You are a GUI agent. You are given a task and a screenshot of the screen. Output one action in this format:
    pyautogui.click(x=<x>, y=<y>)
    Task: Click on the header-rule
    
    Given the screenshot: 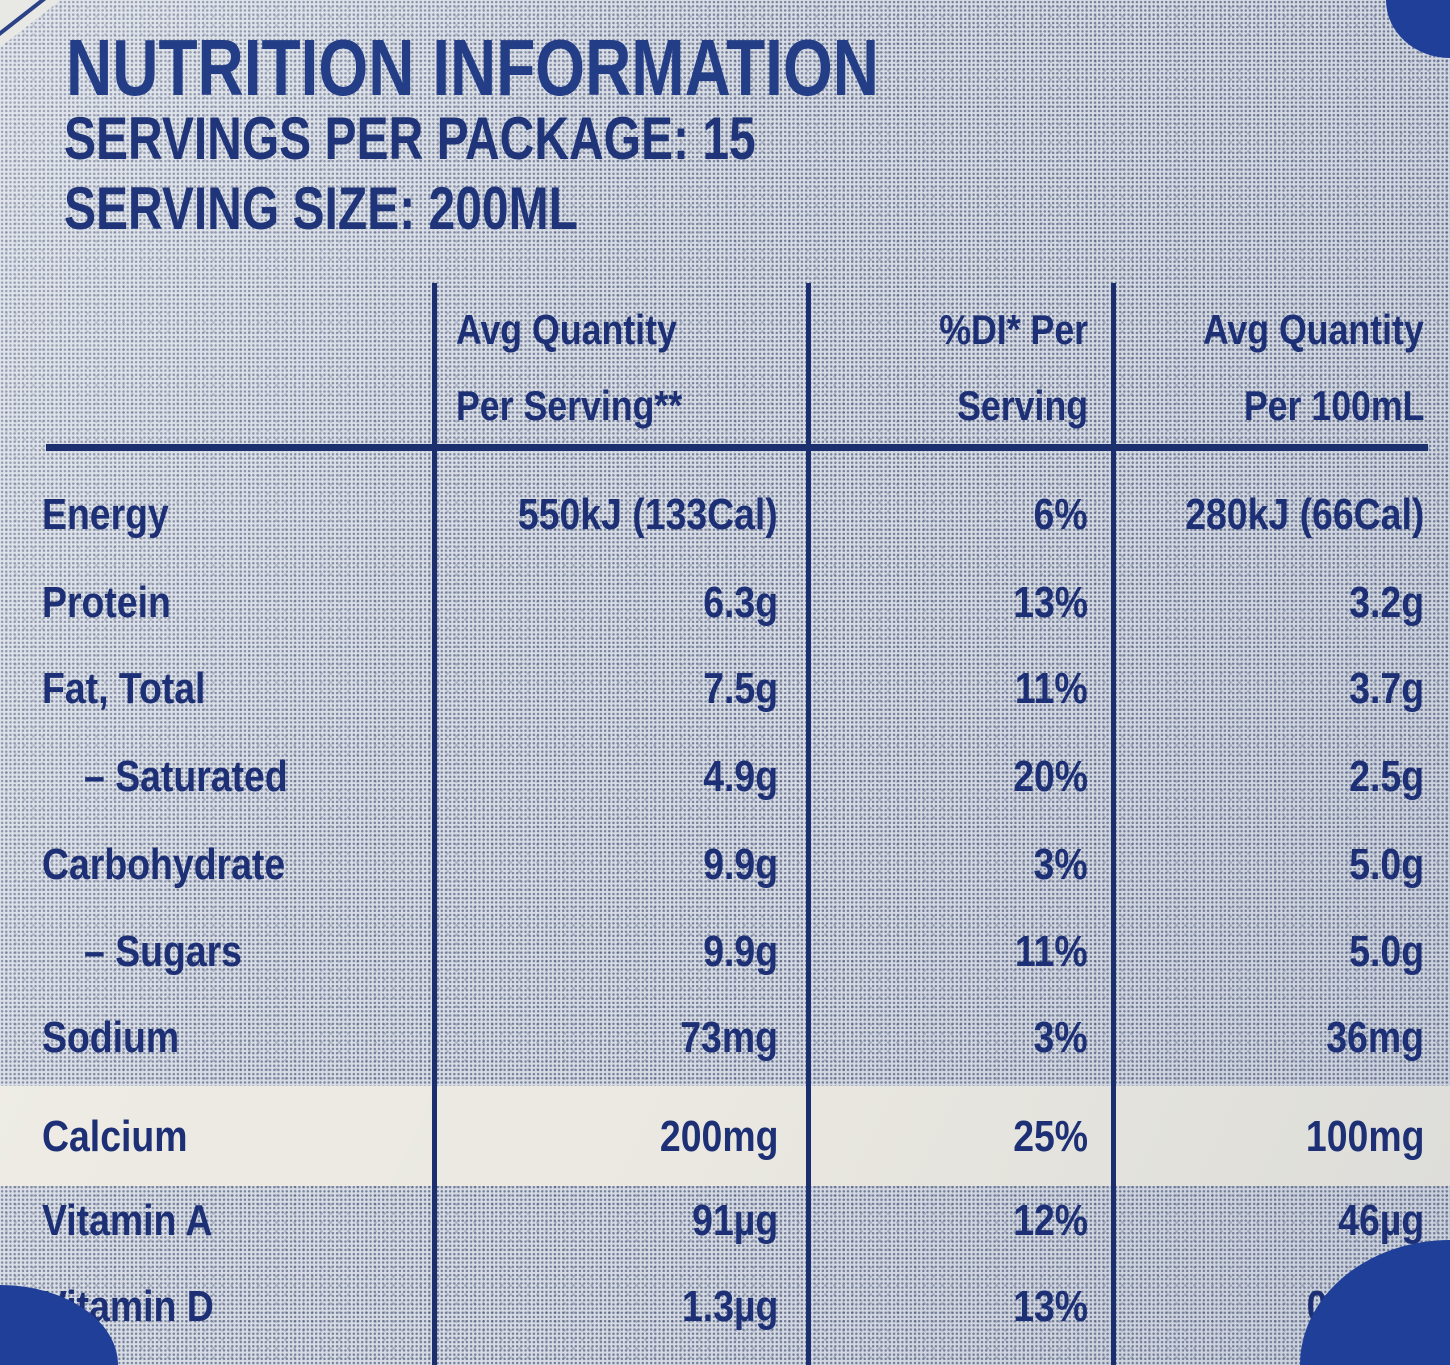 What is the action you would take?
    pyautogui.click(x=737, y=447)
    